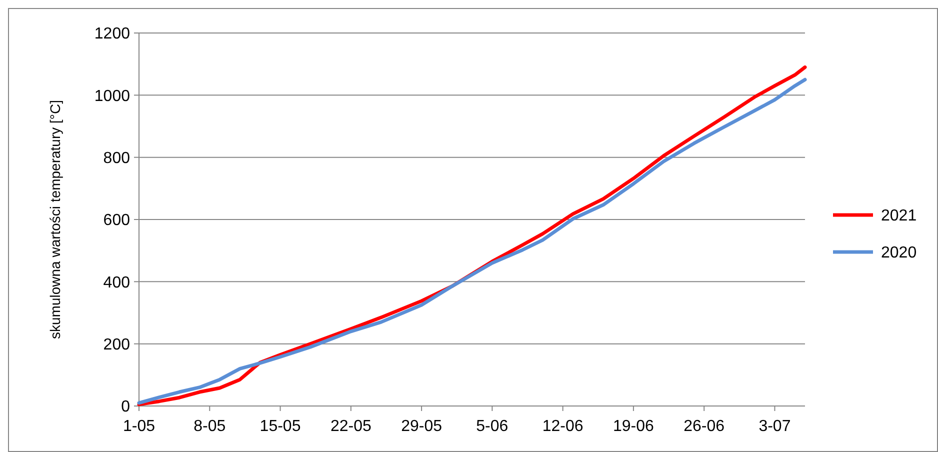  I want to click on y-tick-label: 400, so click(116, 283).